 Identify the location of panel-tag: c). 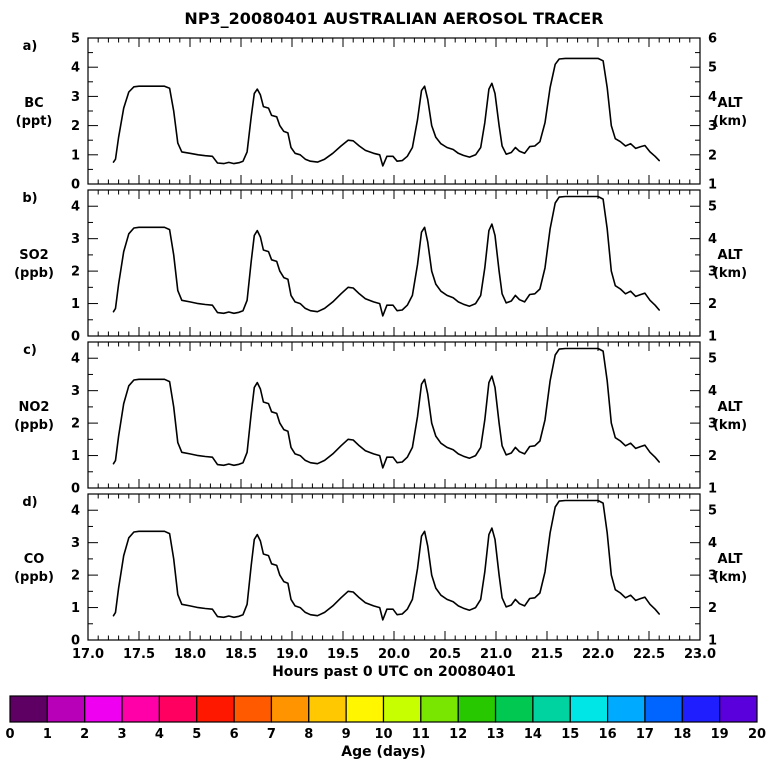
(30, 350).